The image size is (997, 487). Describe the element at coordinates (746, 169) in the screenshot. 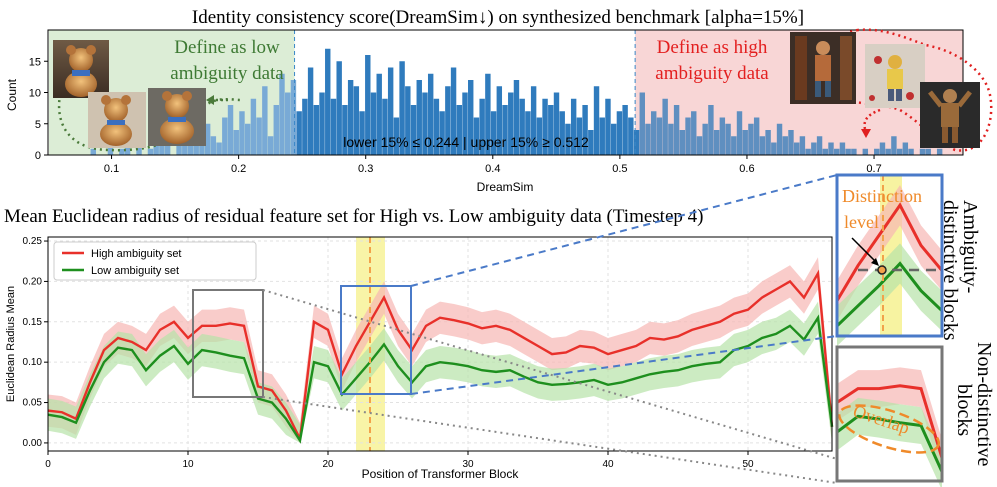

I see `x-tick-label: 0.6` at that location.